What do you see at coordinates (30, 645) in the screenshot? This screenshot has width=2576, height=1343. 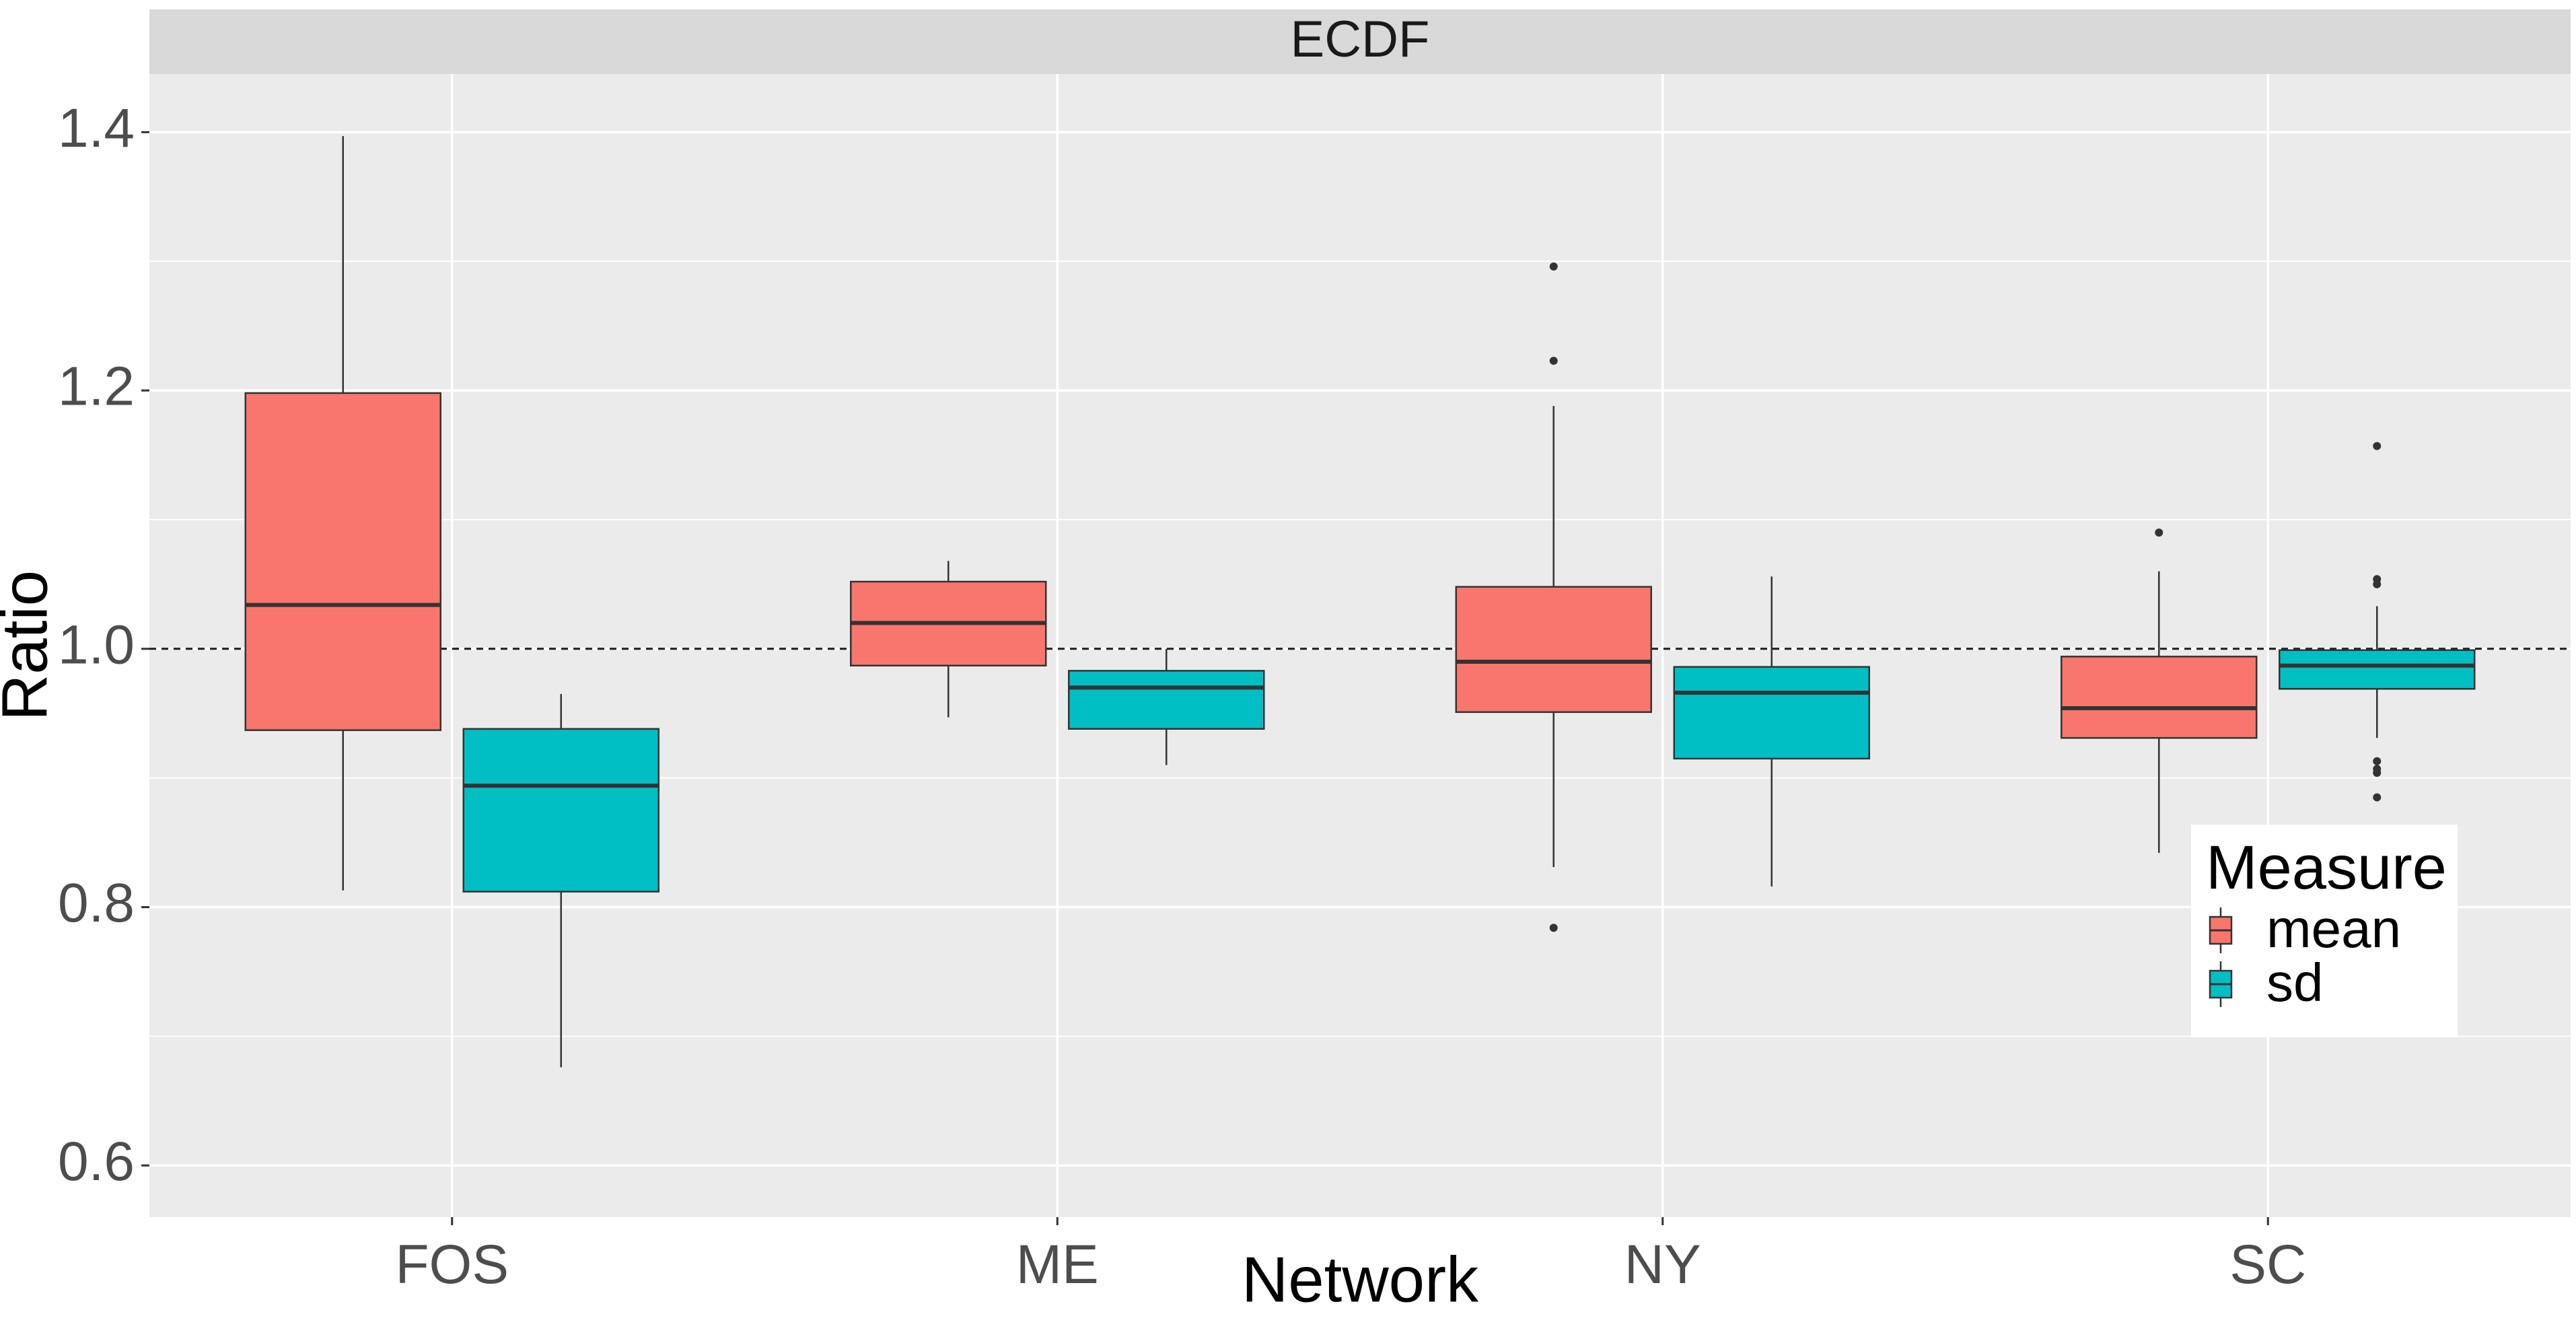 I see `y-axis-title: Ratio` at bounding box center [30, 645].